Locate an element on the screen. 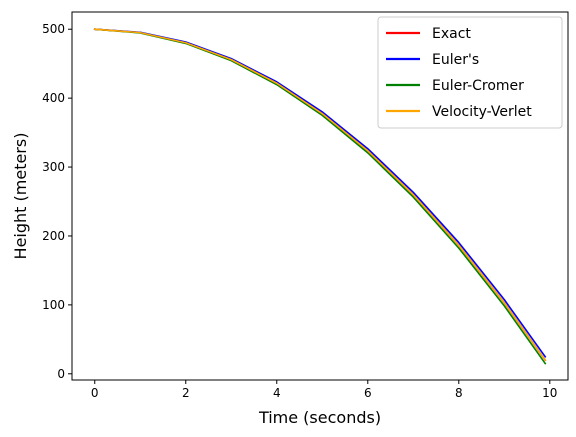  x-tick-label-5: 10 is located at coordinates (549, 393).